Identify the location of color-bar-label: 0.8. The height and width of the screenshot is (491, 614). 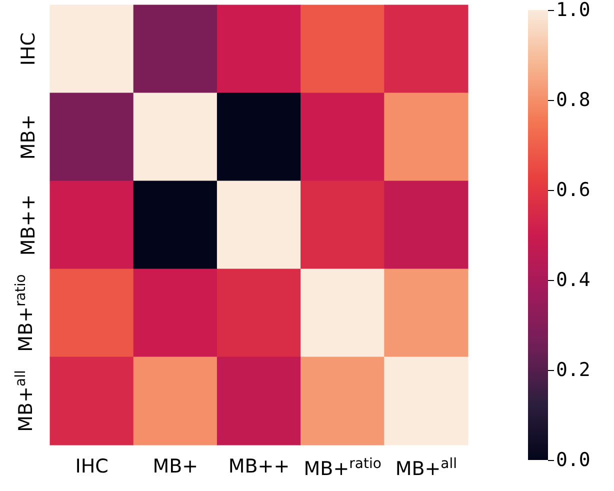
(573, 100).